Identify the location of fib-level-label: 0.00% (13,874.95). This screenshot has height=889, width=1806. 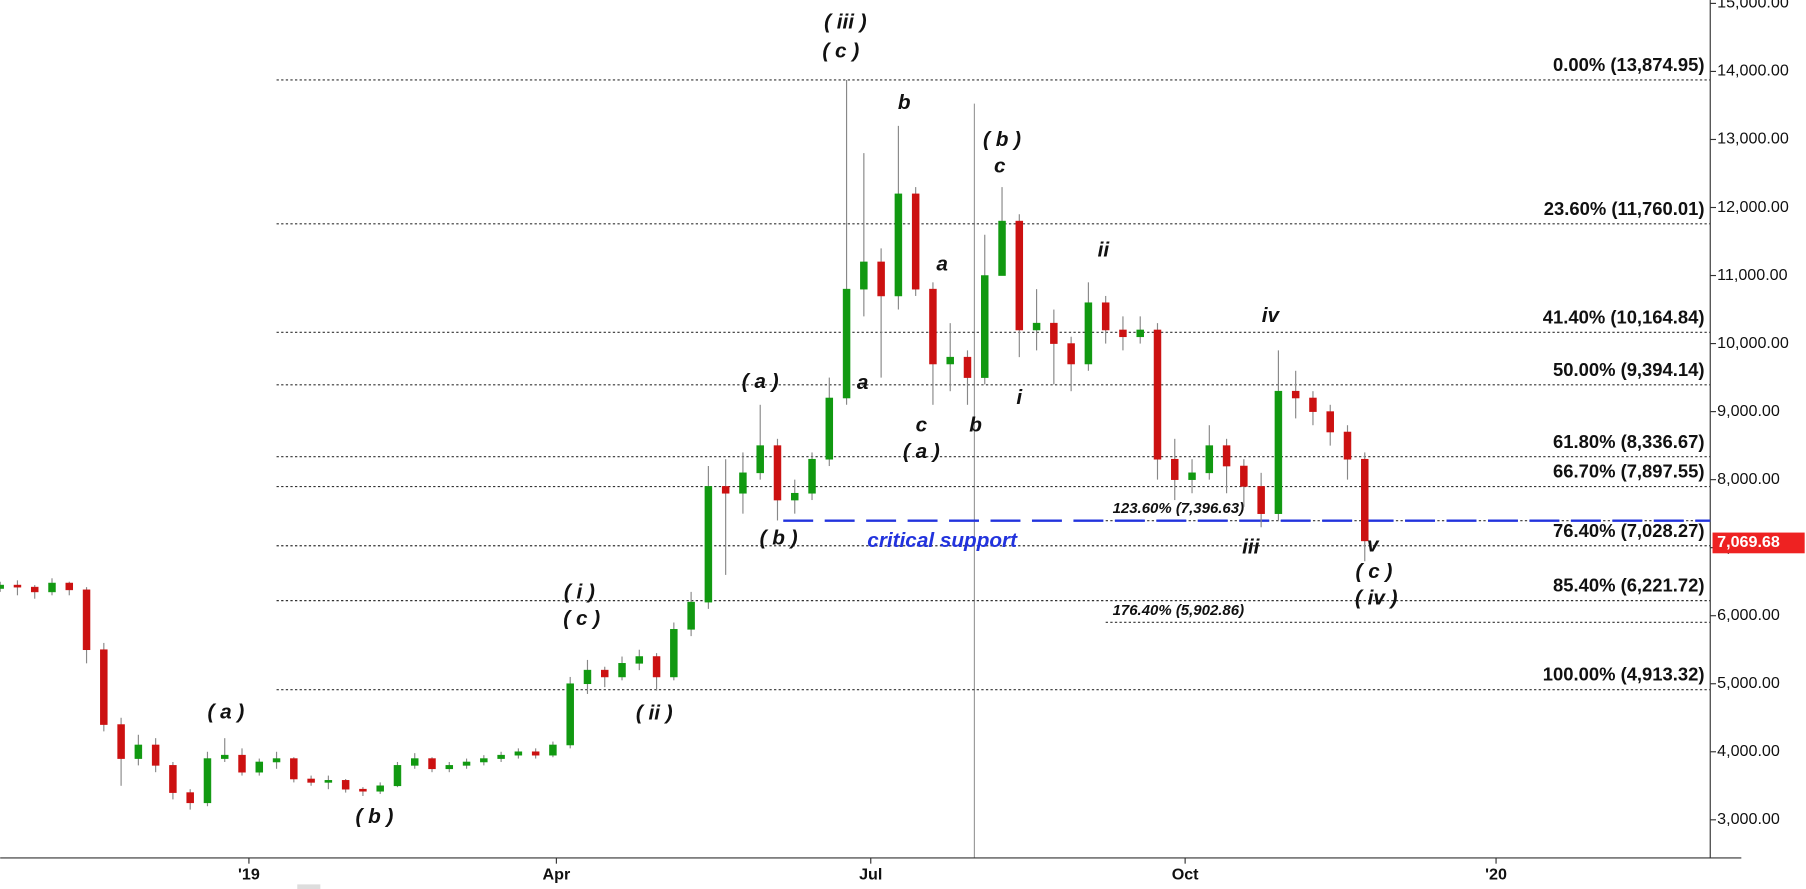
(1628, 64).